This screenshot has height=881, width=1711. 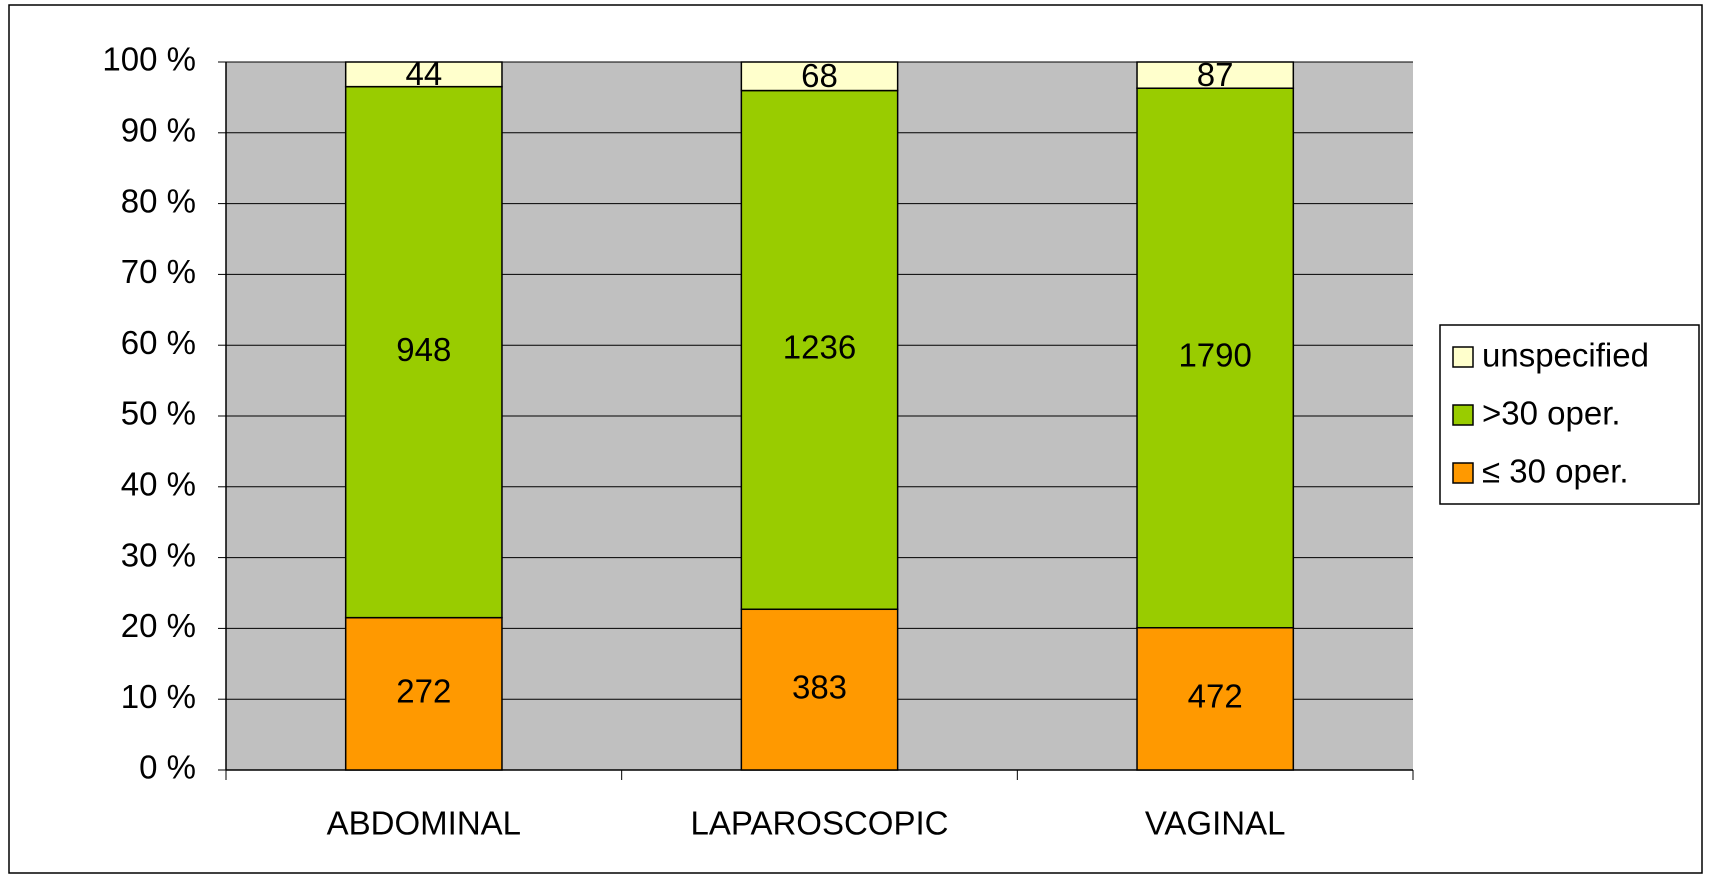 I want to click on y-tick-label: 30 %, so click(x=158, y=554).